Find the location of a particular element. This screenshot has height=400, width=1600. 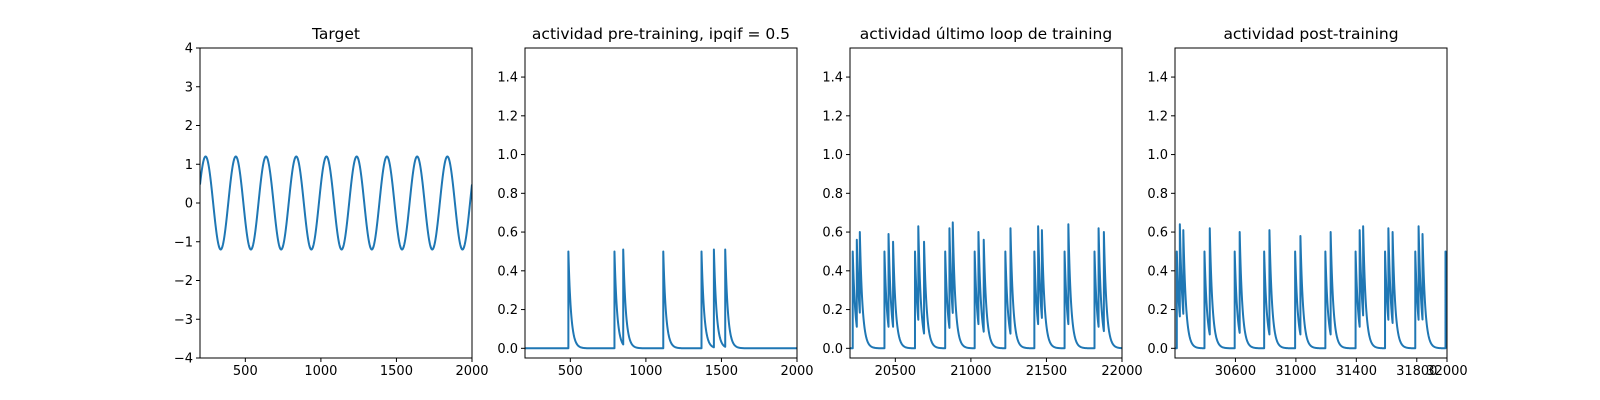

y-tick-label: −4 is located at coordinates (183, 359).